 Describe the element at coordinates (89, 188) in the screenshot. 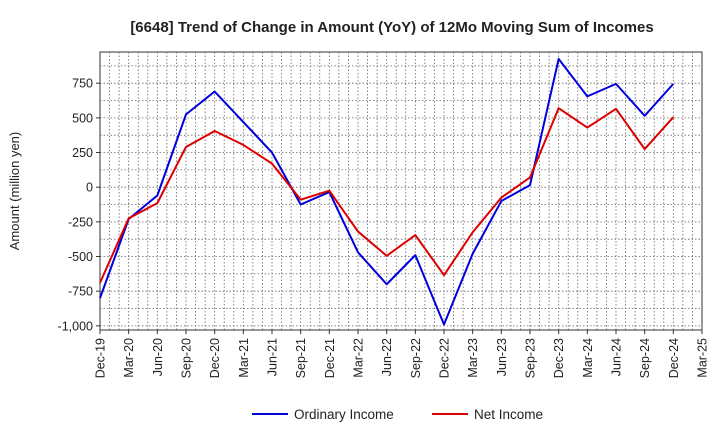

I see `y-tick-label: 0` at that location.